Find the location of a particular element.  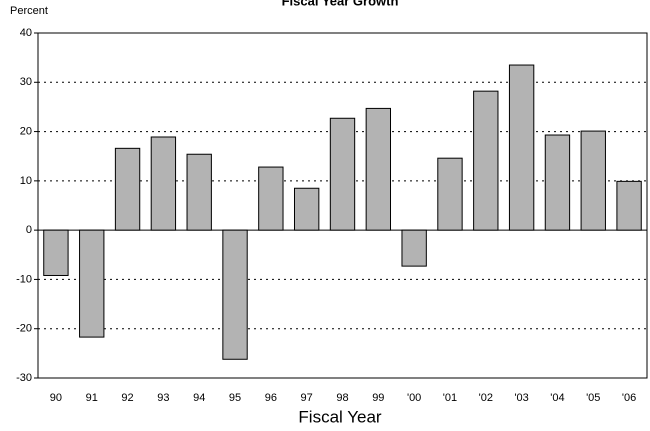

y-tick-label: 0 is located at coordinates (29, 230).